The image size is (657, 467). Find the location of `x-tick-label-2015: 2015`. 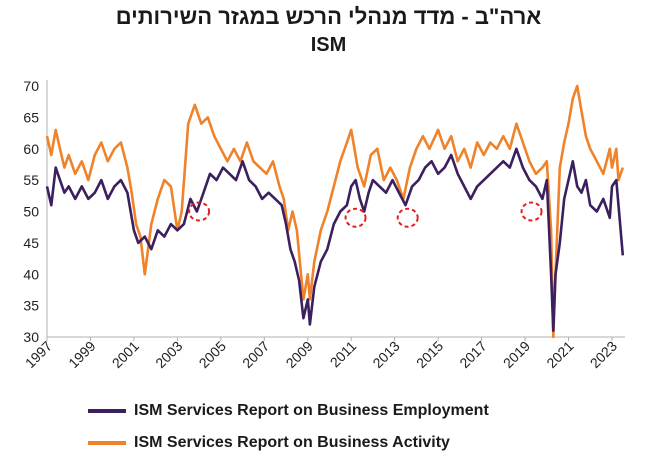

x-tick-label-2015: 2015 is located at coordinates (429, 354).